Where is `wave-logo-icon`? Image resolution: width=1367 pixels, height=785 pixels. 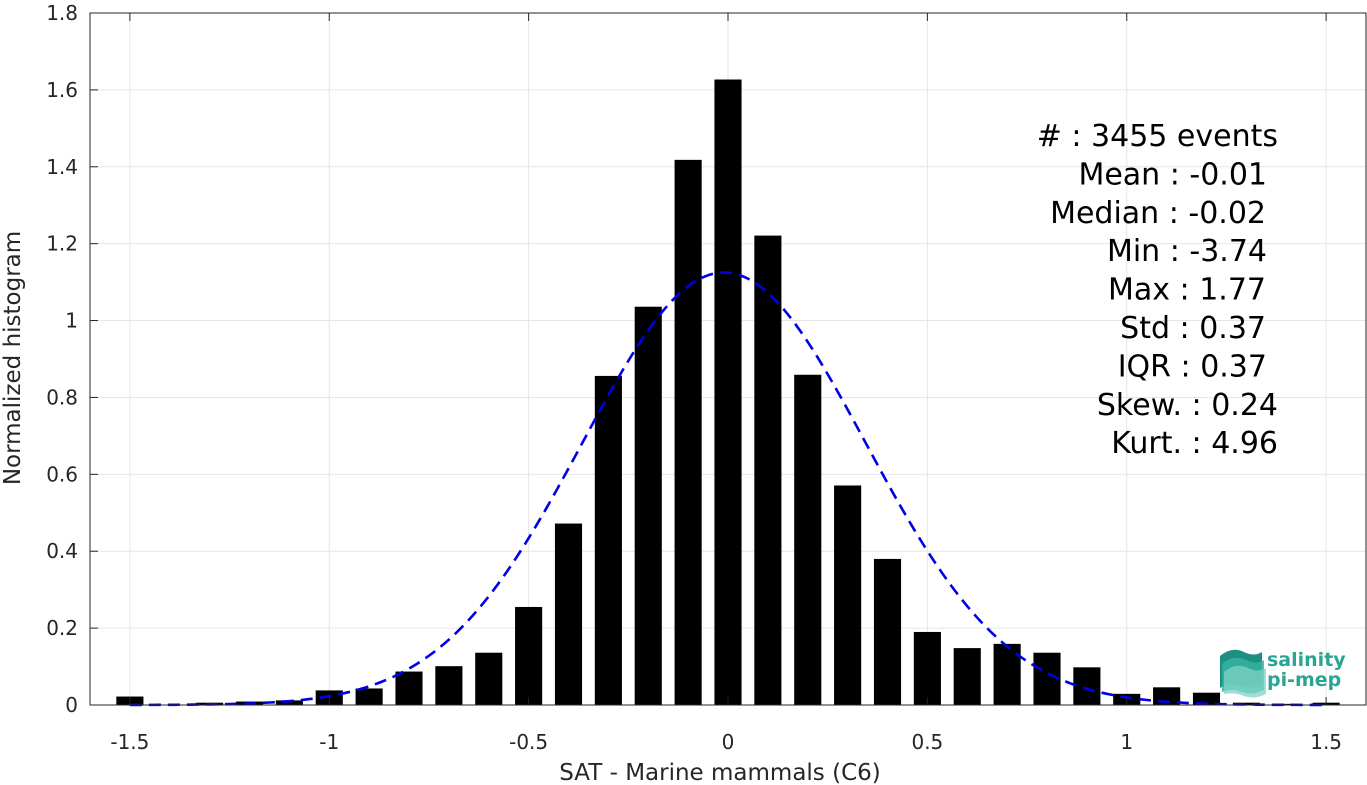
wave-logo-icon is located at coordinates (1243, 673).